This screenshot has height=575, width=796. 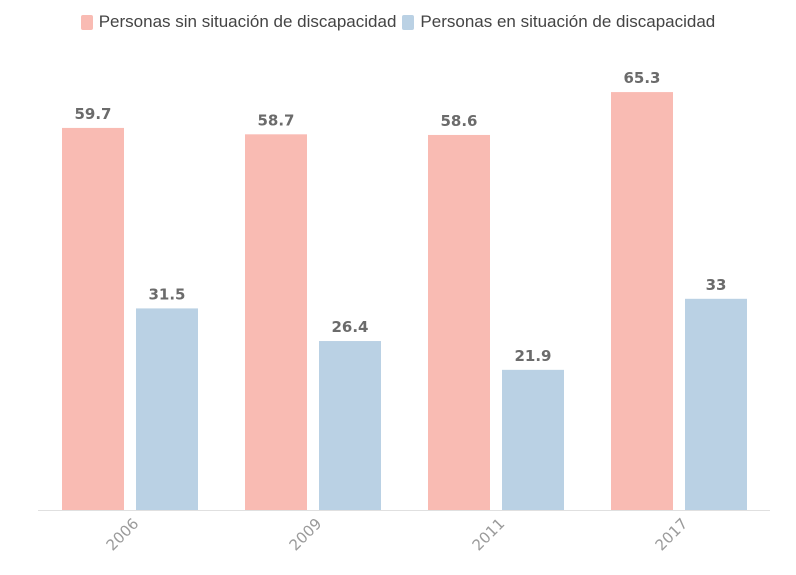 I want to click on x-tick-label-2017: 2017, so click(x=672, y=535).